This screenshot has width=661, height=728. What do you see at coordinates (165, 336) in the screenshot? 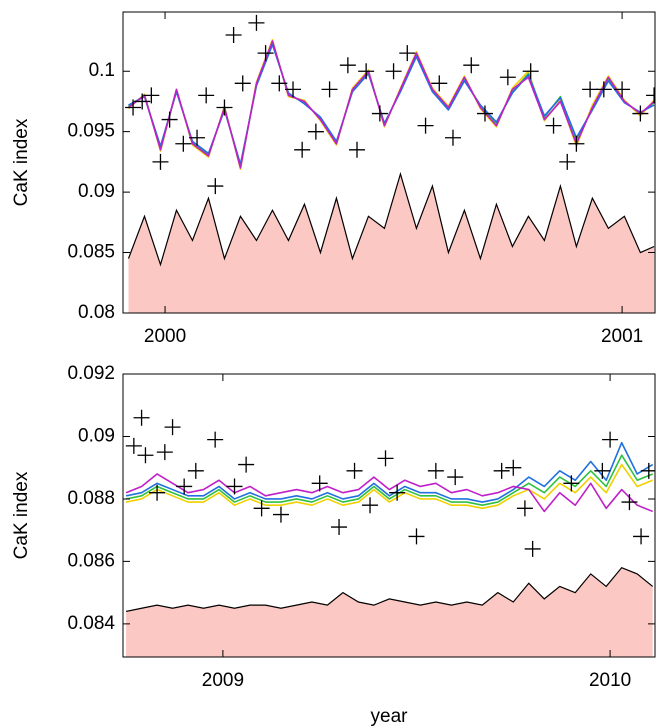
I see `x-tick-label: 2000` at bounding box center [165, 336].